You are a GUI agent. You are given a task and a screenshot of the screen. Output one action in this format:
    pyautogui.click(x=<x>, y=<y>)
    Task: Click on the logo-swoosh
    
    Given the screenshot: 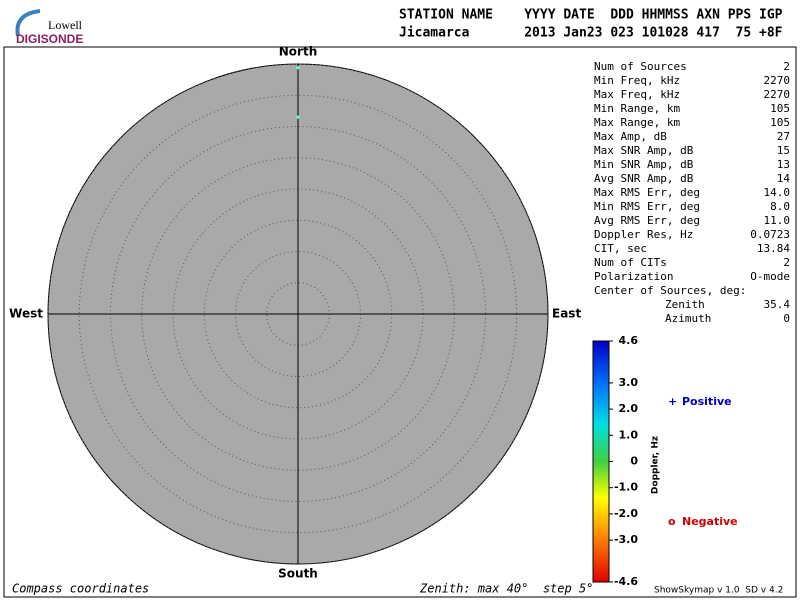 What is the action you would take?
    pyautogui.click(x=28, y=23)
    